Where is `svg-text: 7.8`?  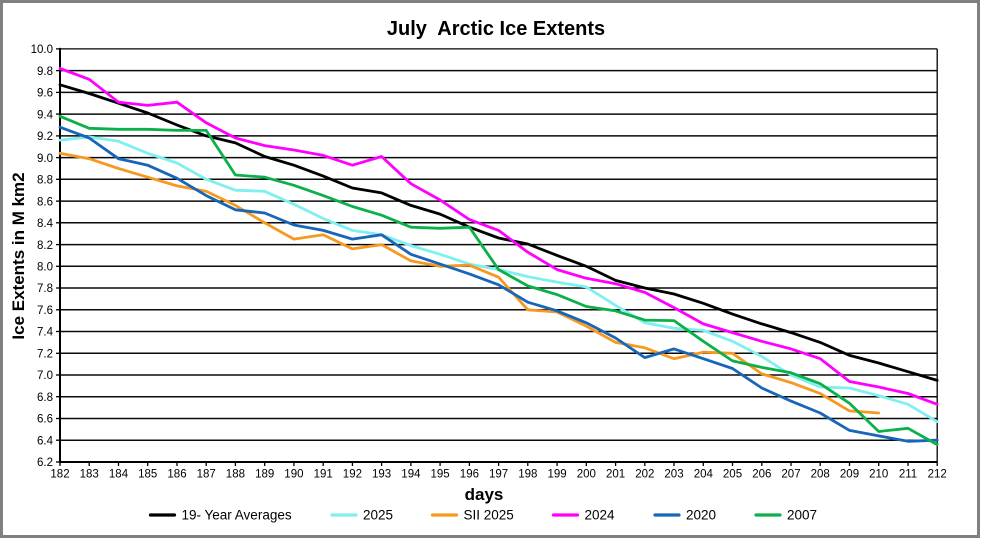
svg-text: 7.8 is located at coordinates (45, 289).